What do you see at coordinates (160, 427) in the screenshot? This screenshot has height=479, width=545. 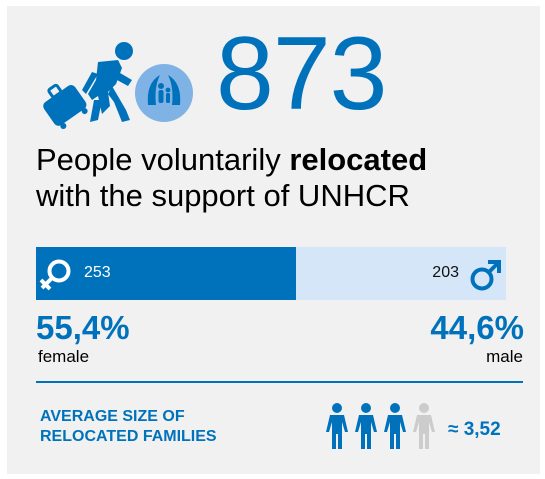 I see `average-family-size-label: AVERAGE SIZE OF RELOCATED FAMILIES` at bounding box center [160, 427].